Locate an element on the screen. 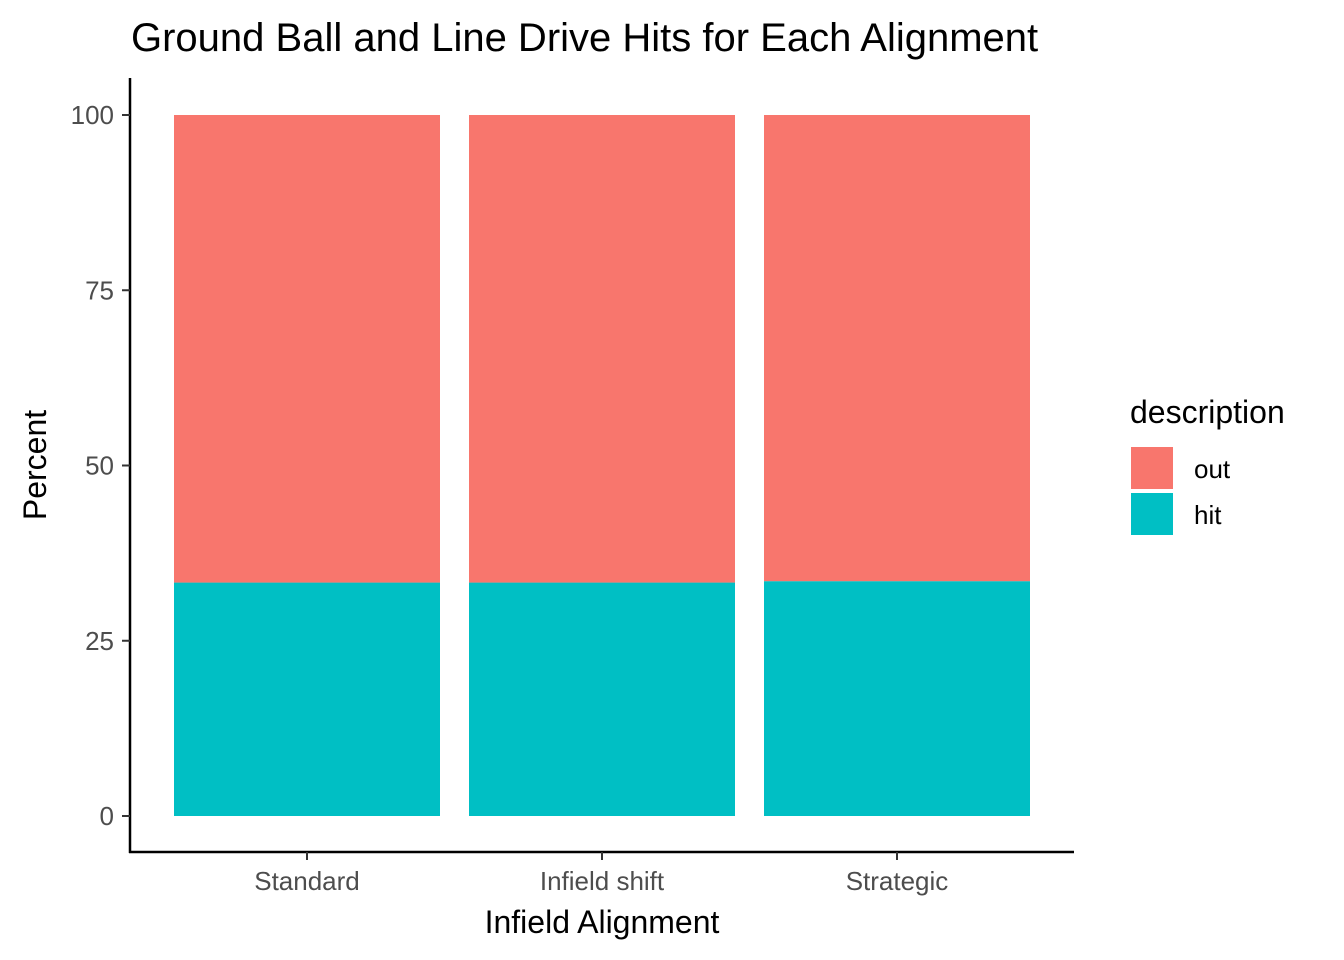  bar-hit-standard is located at coordinates (307, 699).